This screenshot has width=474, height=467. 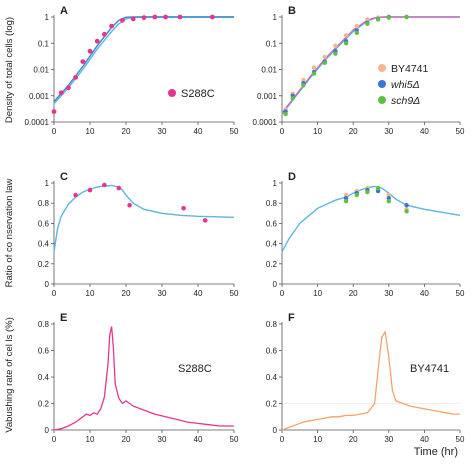 I want to click on x-tick-label-c: 20, so click(x=126, y=293).